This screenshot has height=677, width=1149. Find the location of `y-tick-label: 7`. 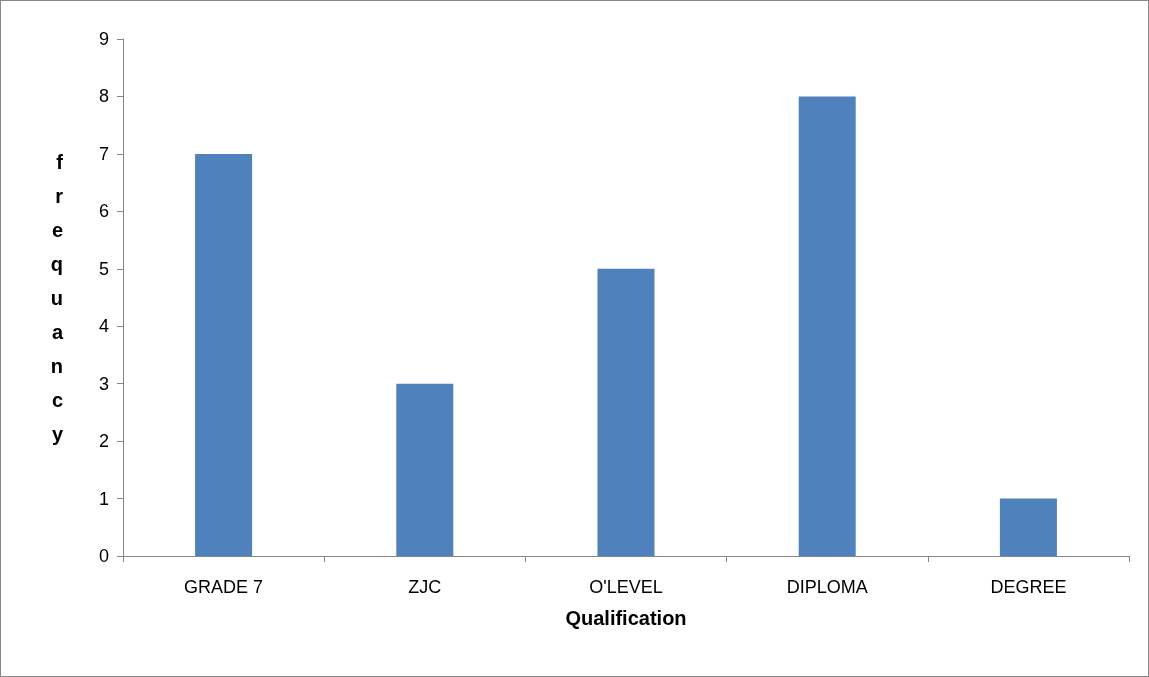

y-tick-label: 7 is located at coordinates (103, 153).